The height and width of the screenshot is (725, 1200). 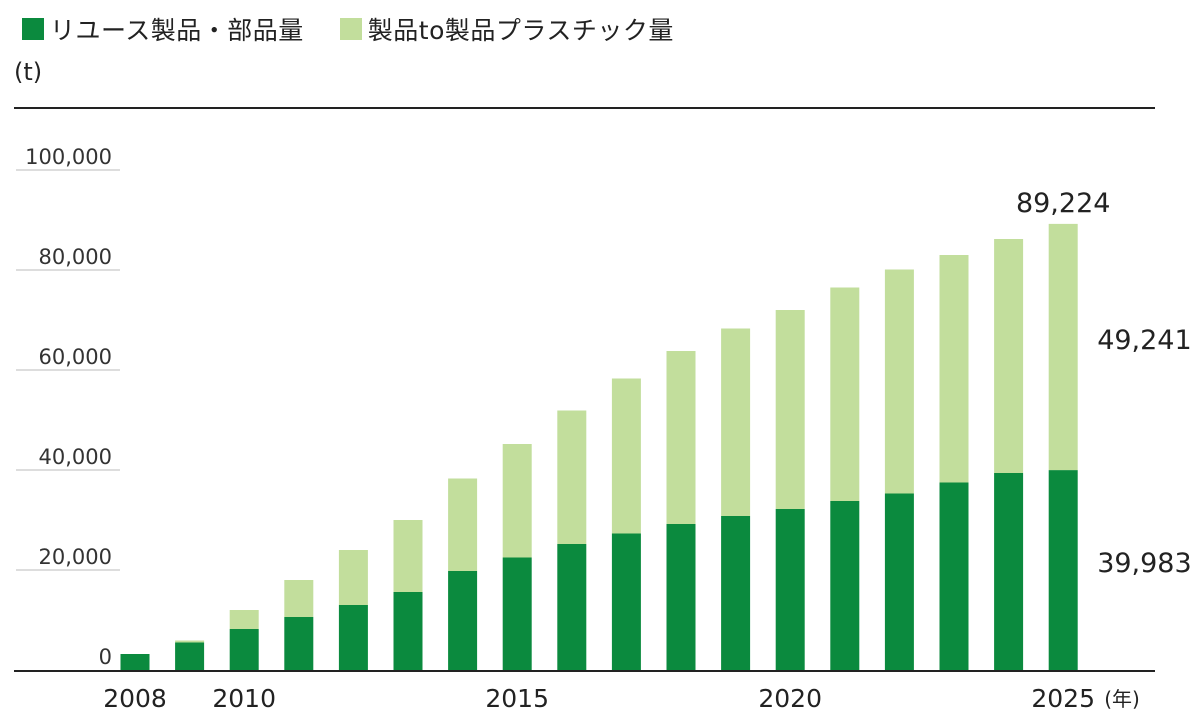 I want to click on bar-plastic-2011, so click(x=299, y=598).